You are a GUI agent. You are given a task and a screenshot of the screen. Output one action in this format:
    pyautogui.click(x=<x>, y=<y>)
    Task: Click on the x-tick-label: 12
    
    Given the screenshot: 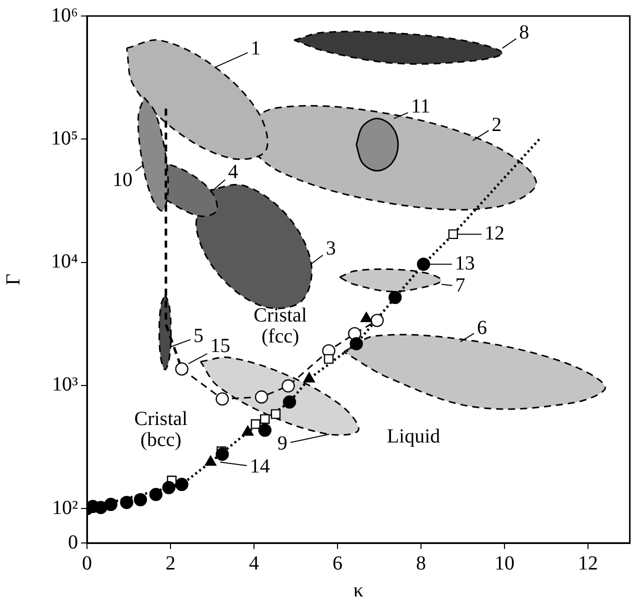 What is the action you would take?
    pyautogui.click(x=588, y=563)
    